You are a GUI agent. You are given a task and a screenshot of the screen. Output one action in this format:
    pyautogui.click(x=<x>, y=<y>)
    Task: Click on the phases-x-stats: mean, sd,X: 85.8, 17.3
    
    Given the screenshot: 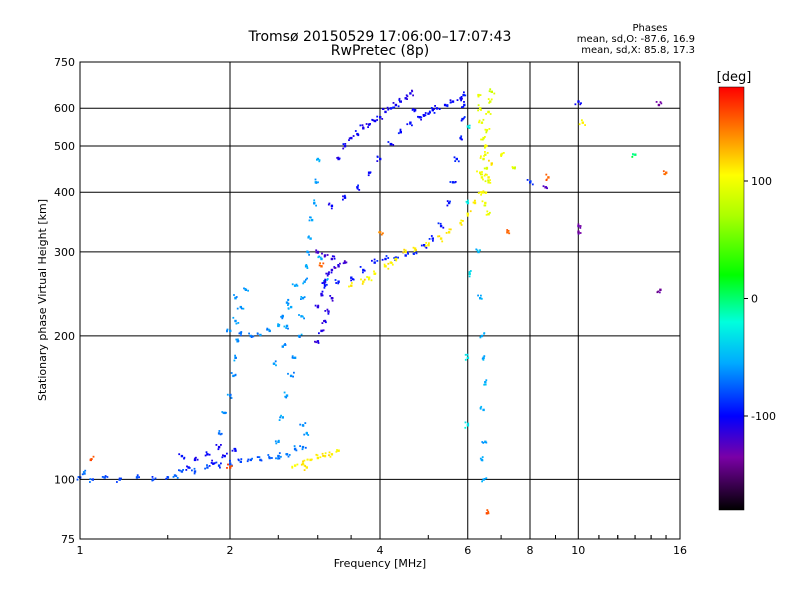 What is the action you would take?
    pyautogui.click(x=638, y=50)
    